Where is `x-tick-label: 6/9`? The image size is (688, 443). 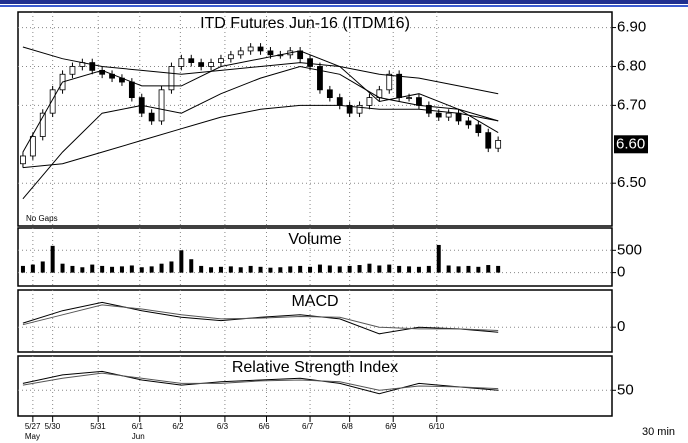 x-tick-label: 6/9 is located at coordinates (391, 426).